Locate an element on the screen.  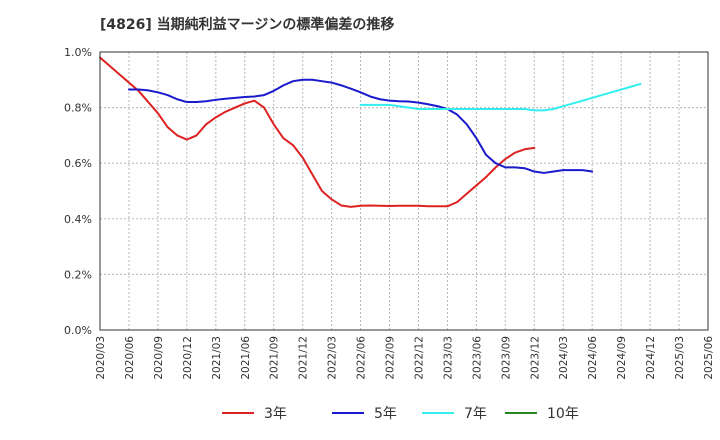
x-tick-label: 2020/09 is located at coordinates (159, 358).